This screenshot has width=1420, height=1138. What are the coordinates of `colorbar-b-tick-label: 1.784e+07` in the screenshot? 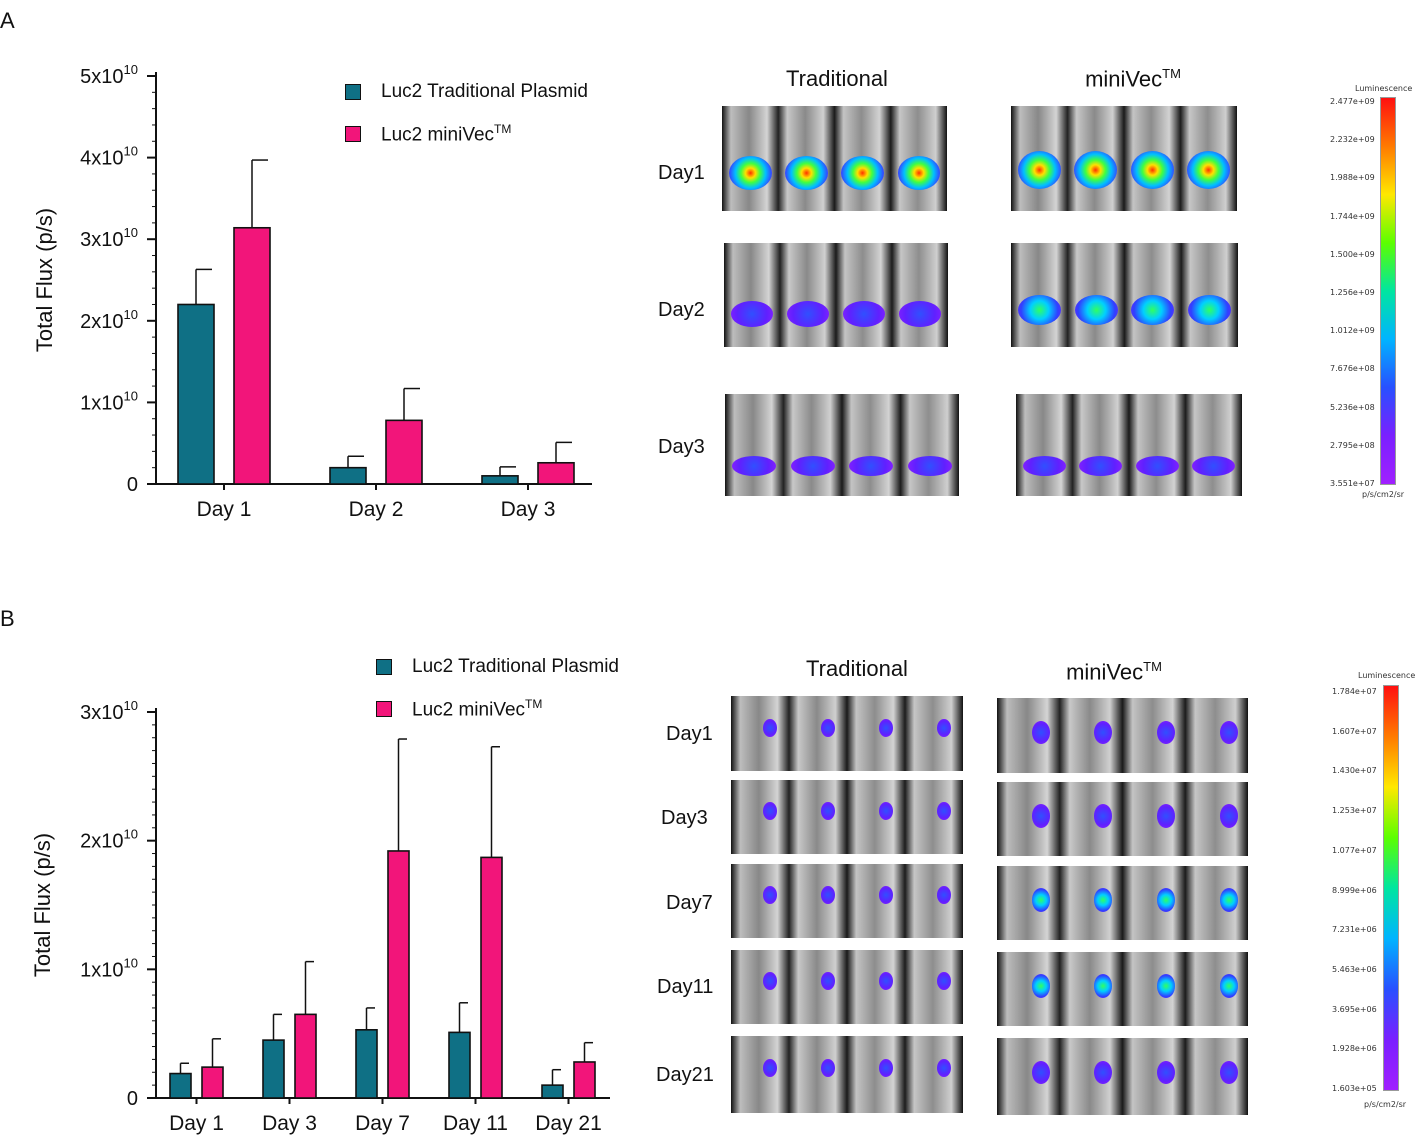 It's located at (1354, 691).